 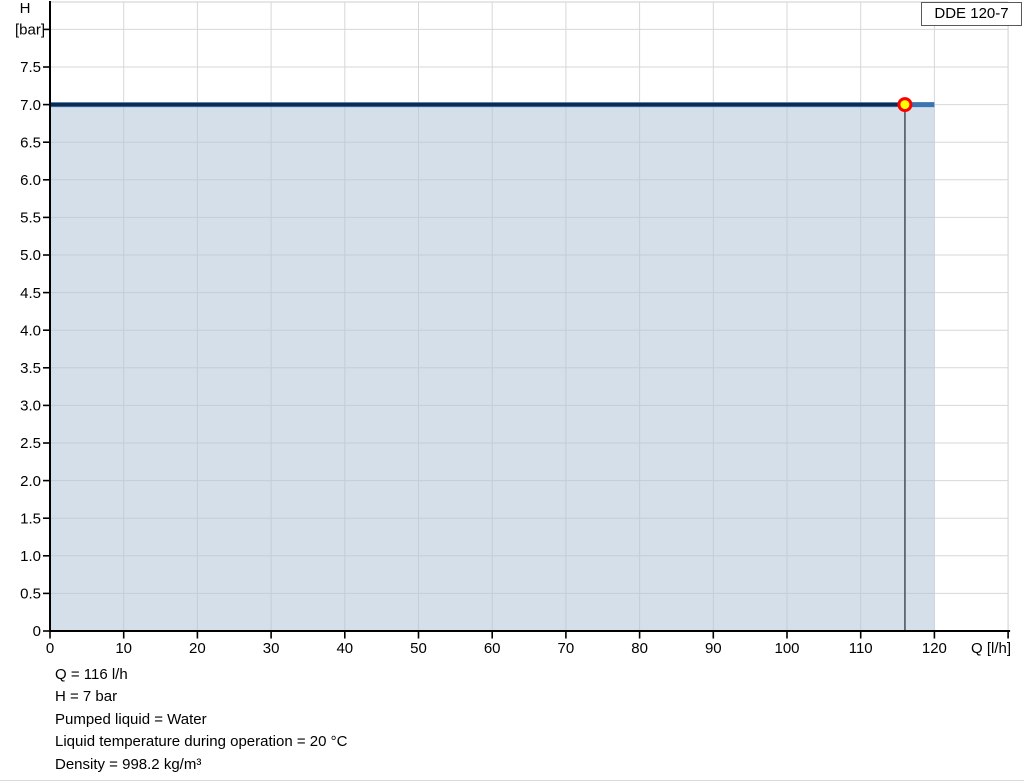 What do you see at coordinates (271, 648) in the screenshot?
I see `x-tick-label: 30` at bounding box center [271, 648].